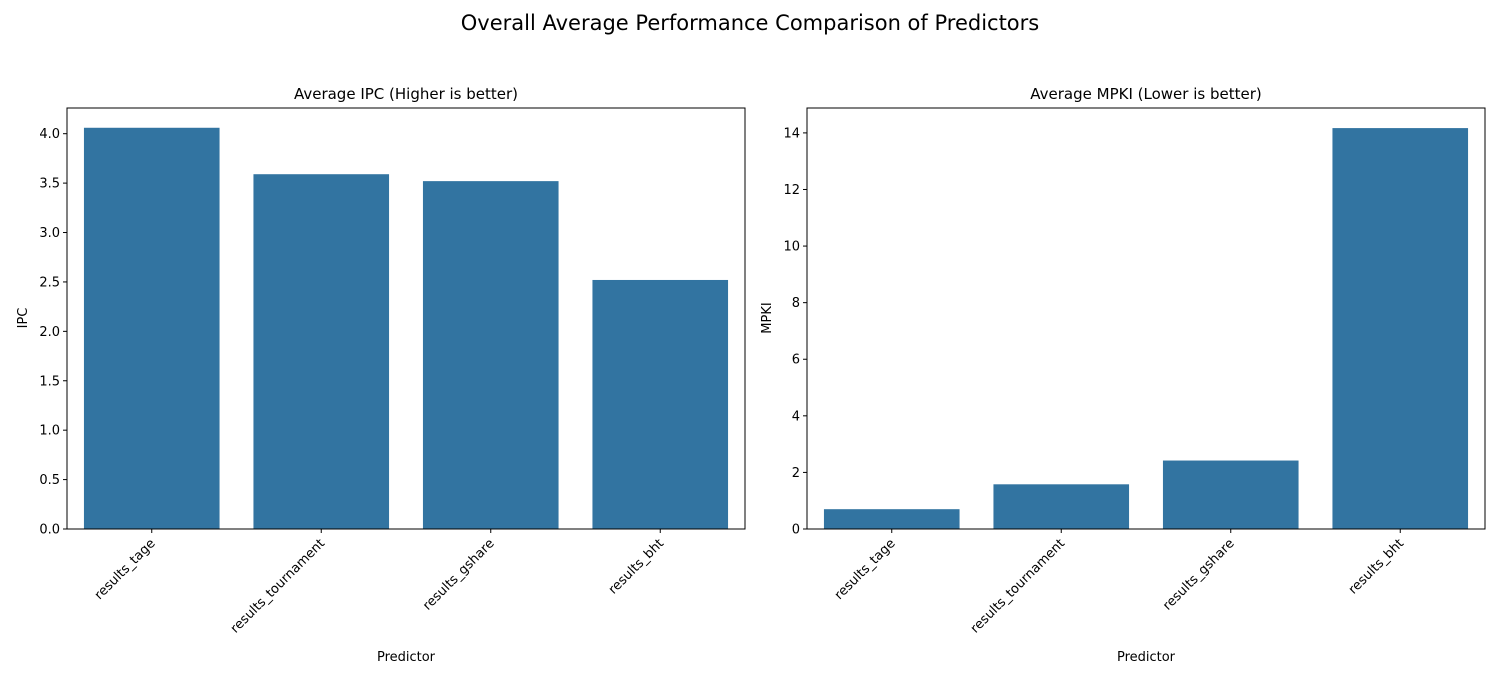 The width and height of the screenshot is (1500, 700). What do you see at coordinates (23, 318) in the screenshot?
I see `ipc-chart-ylabel: IPC` at bounding box center [23, 318].